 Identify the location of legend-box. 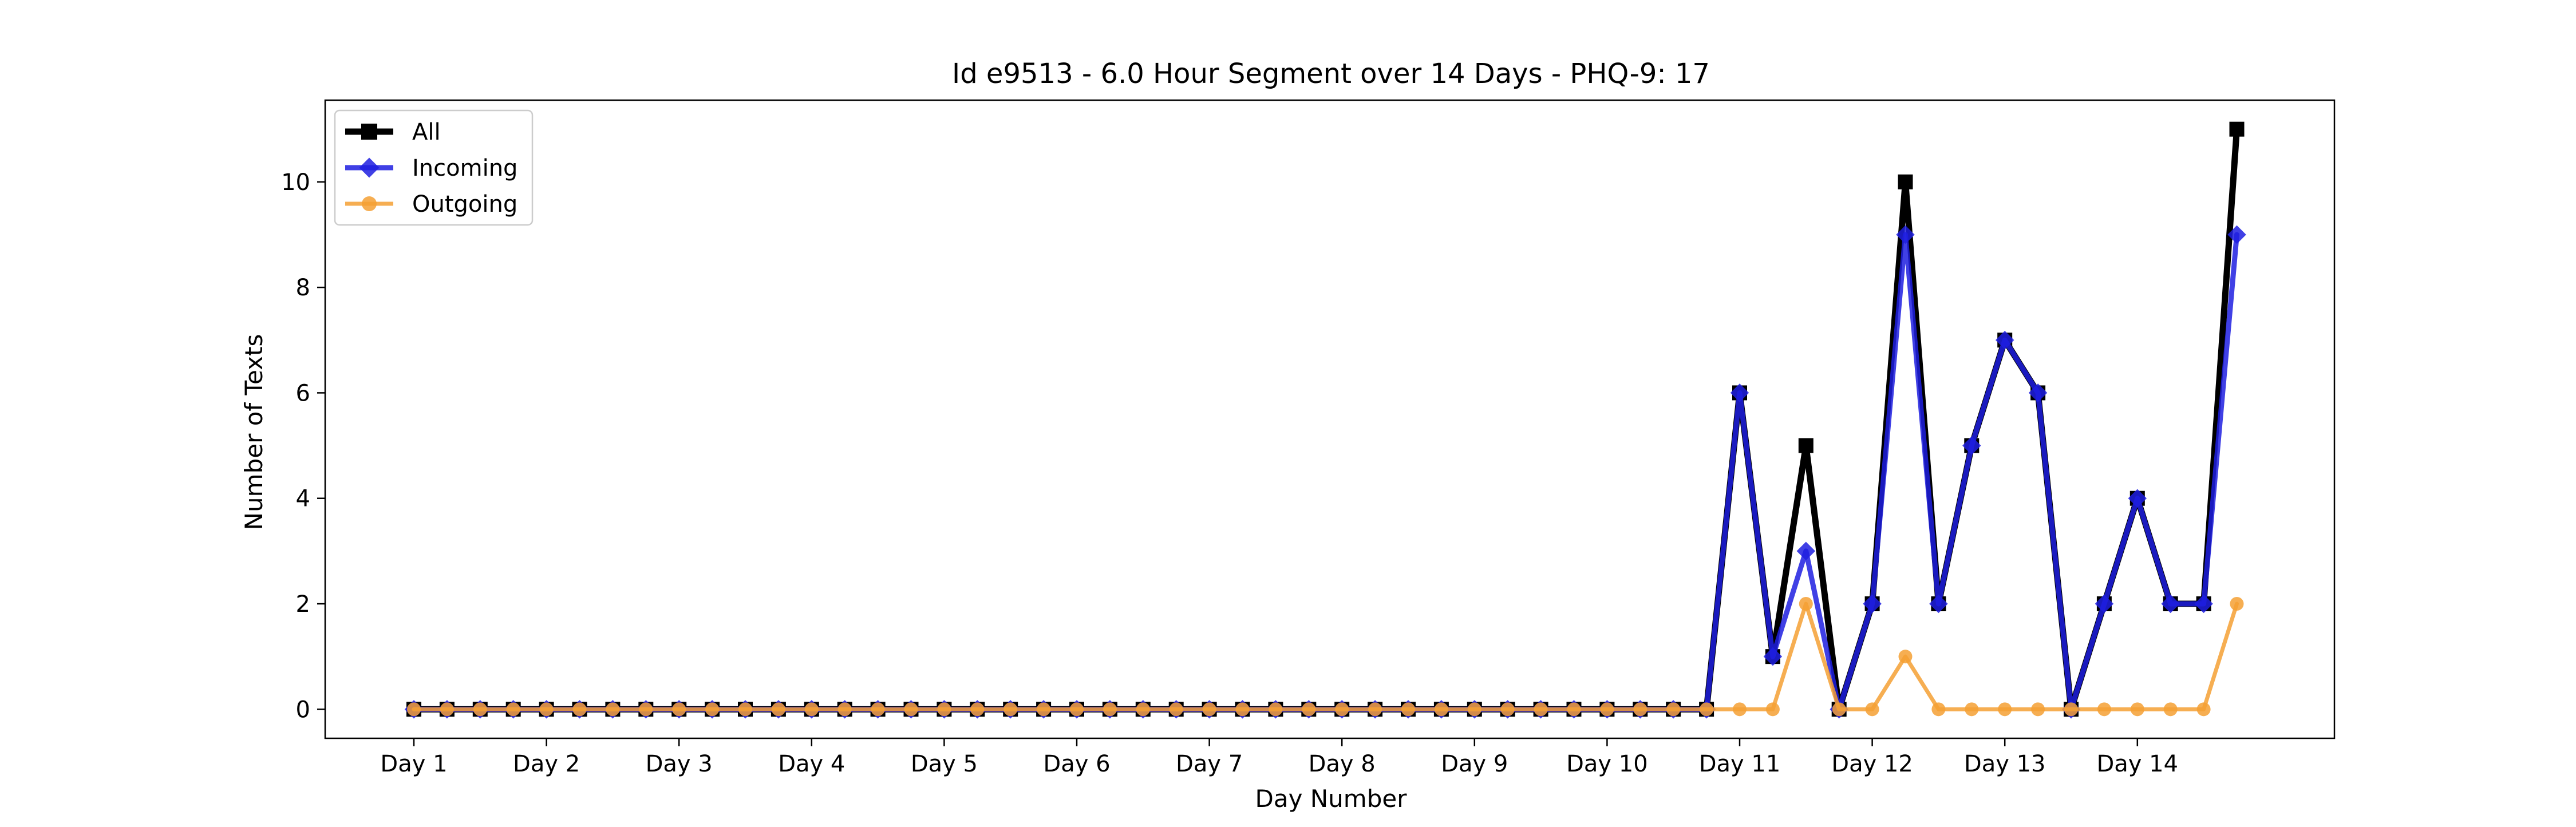
(434, 167).